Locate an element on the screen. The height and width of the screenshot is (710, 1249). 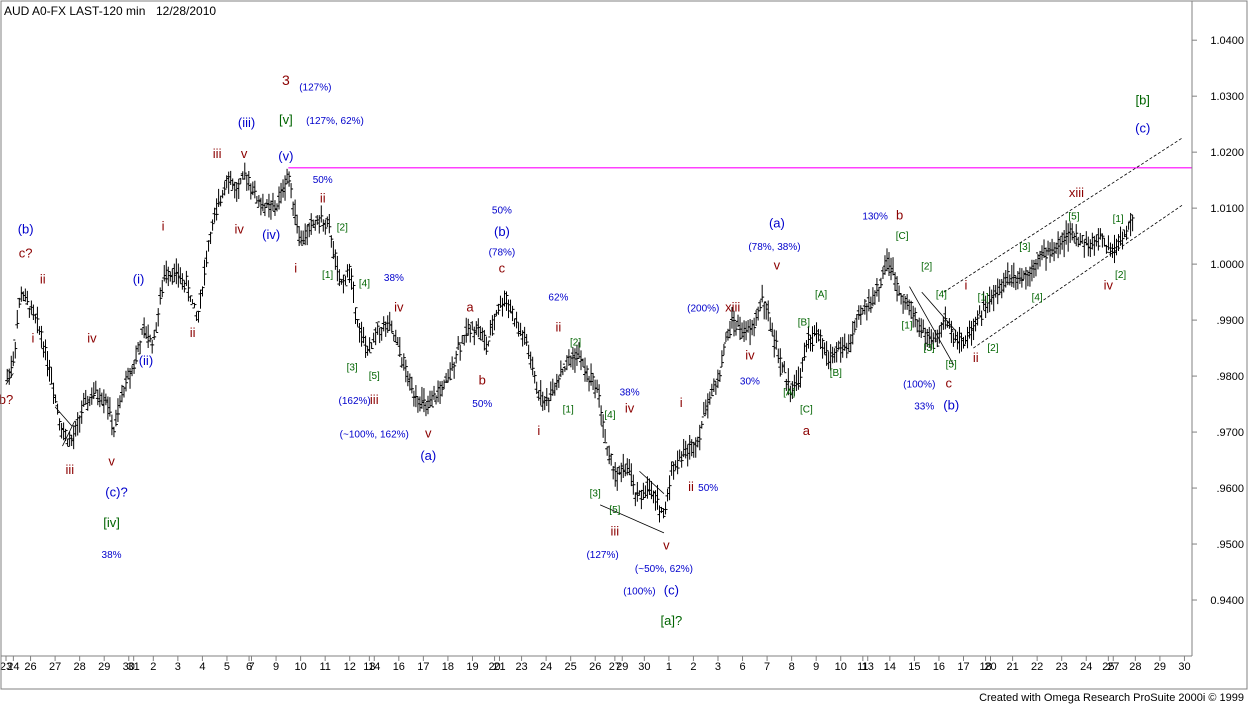
x-tick-label: 14 is located at coordinates (374, 667).